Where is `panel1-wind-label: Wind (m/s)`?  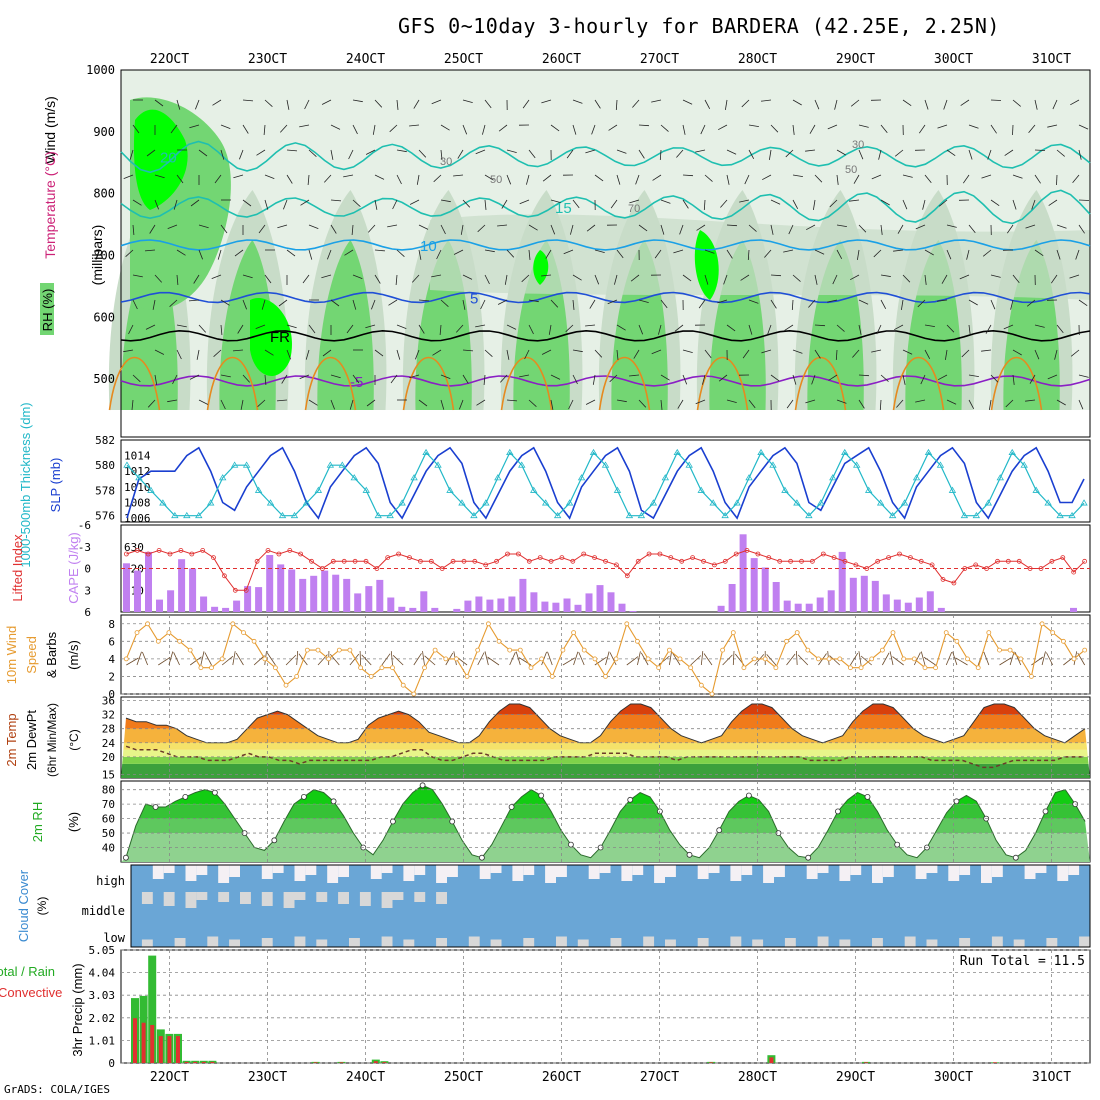
panel1-wind-label: Wind (m/s) is located at coordinates (50, 130).